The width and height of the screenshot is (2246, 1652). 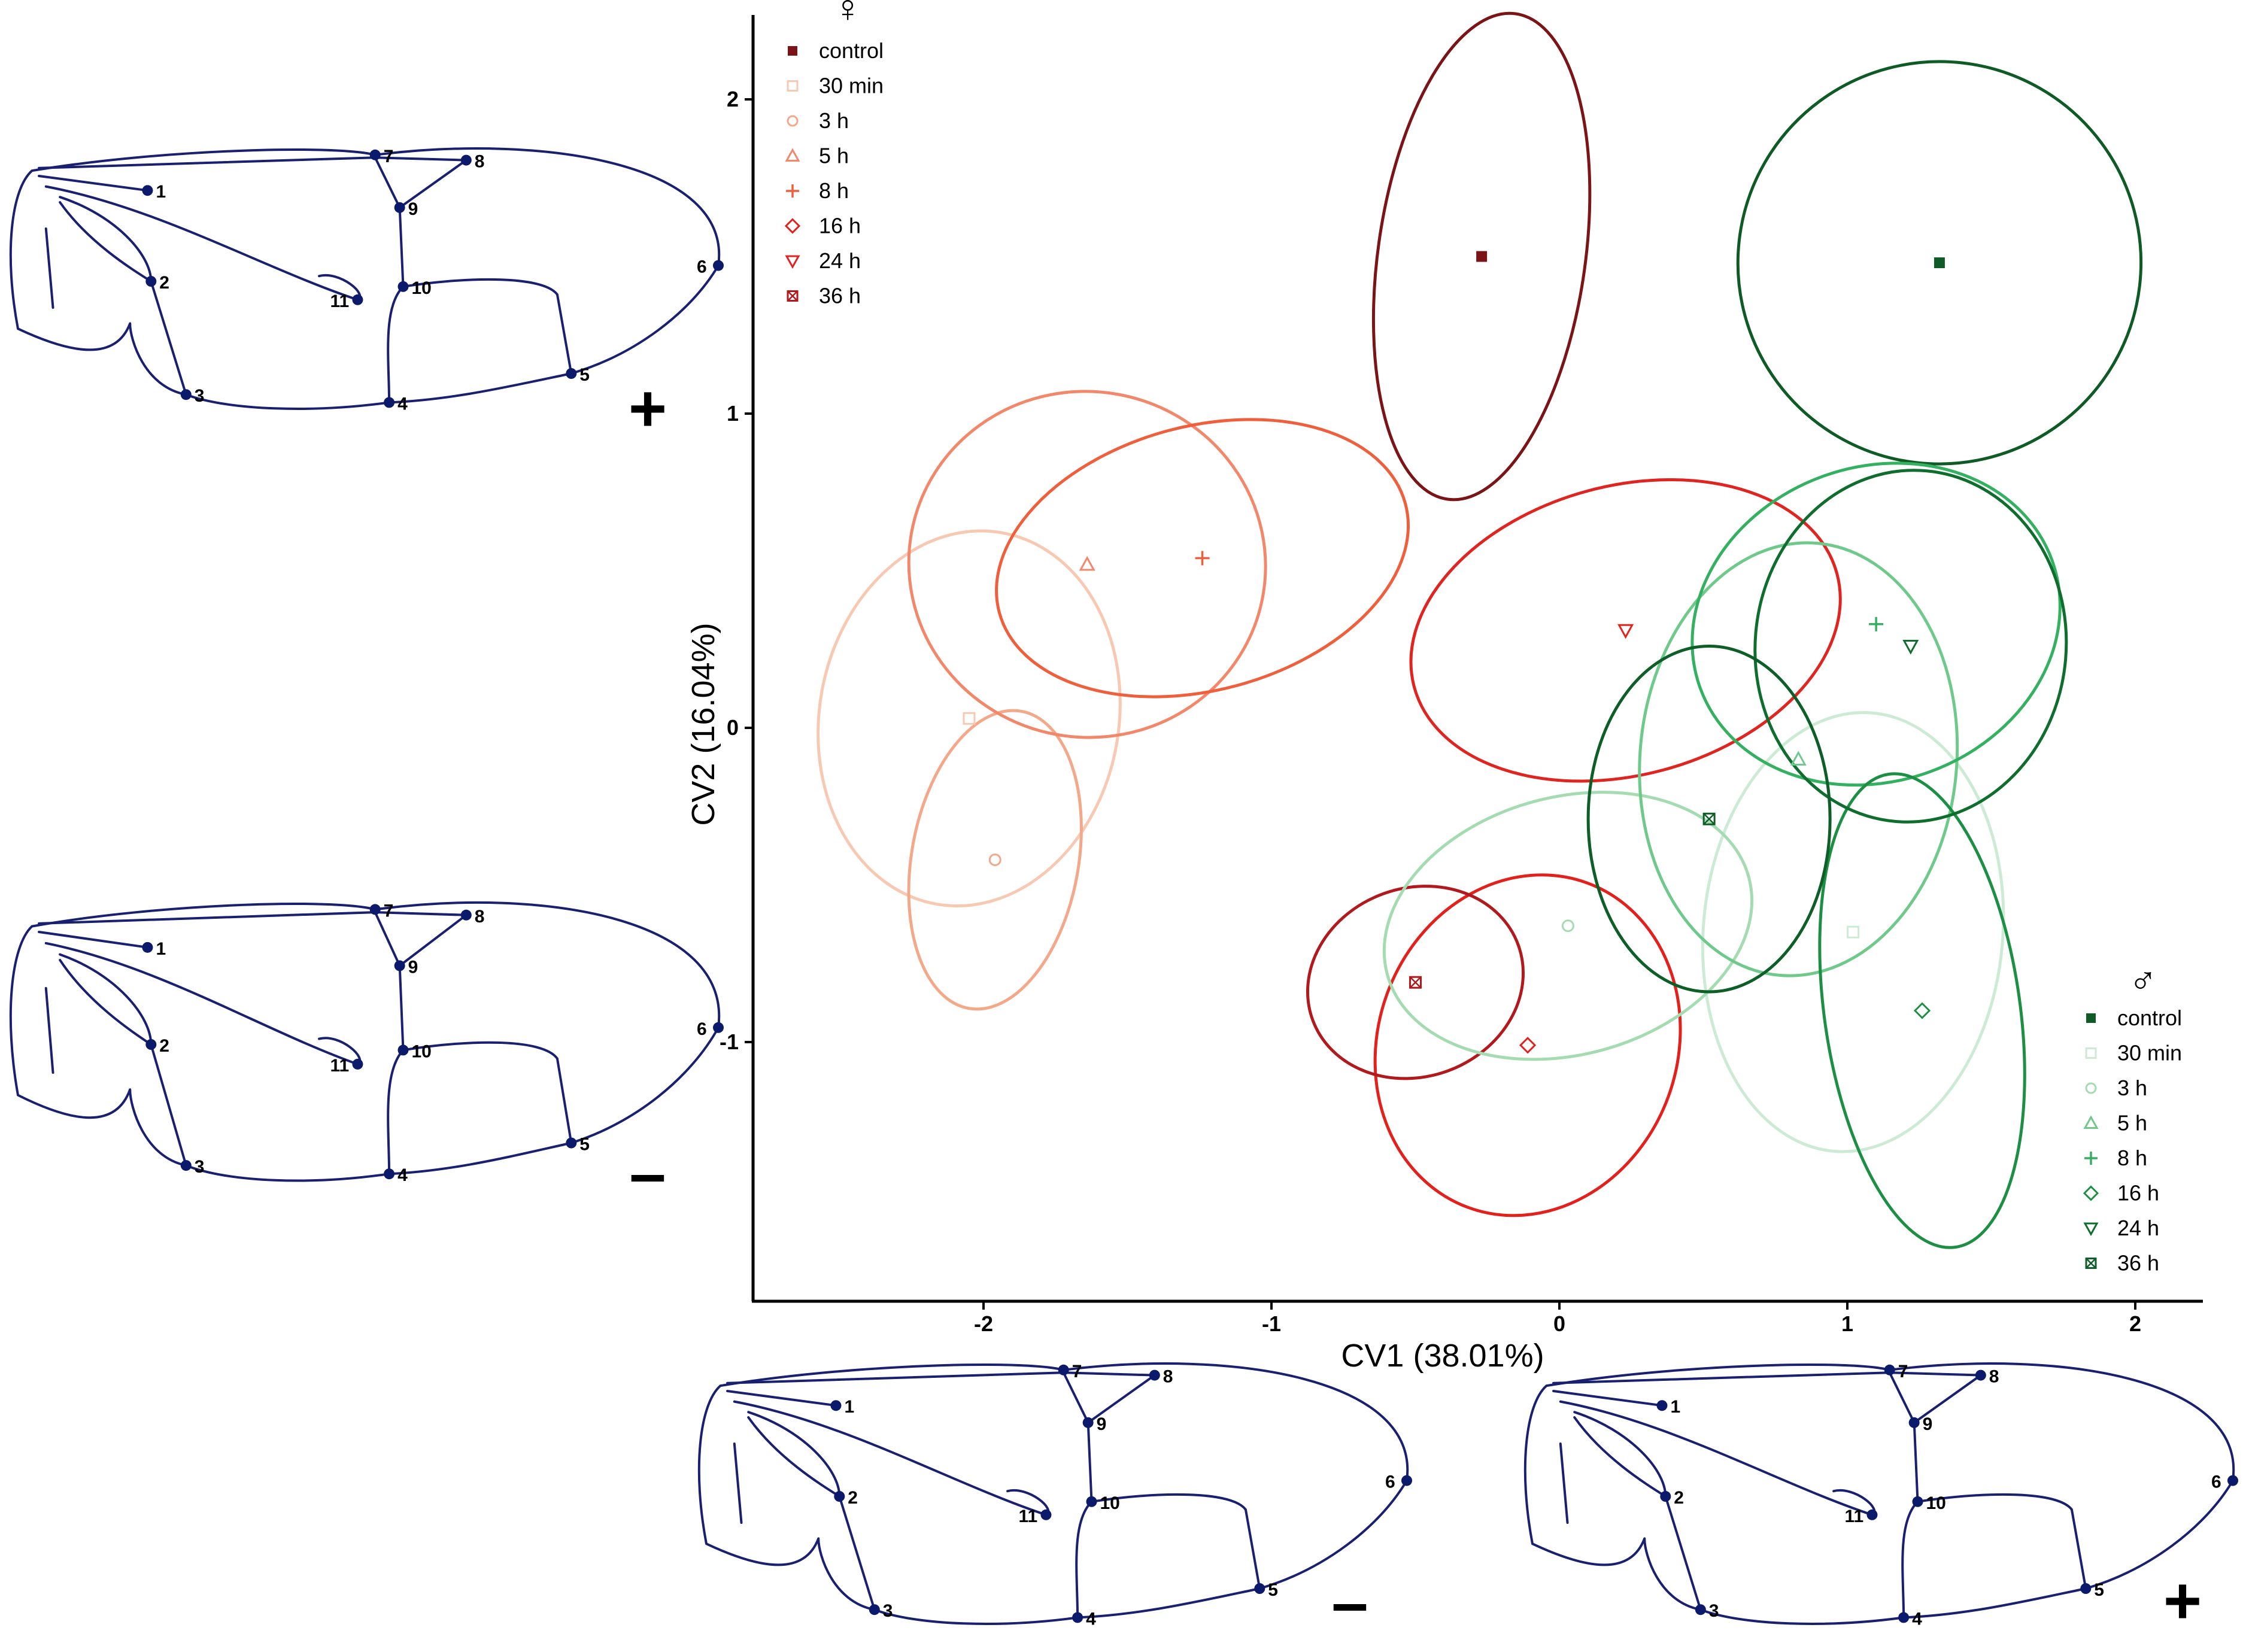 I want to click on legend-female-label: 16 h, so click(x=840, y=226).